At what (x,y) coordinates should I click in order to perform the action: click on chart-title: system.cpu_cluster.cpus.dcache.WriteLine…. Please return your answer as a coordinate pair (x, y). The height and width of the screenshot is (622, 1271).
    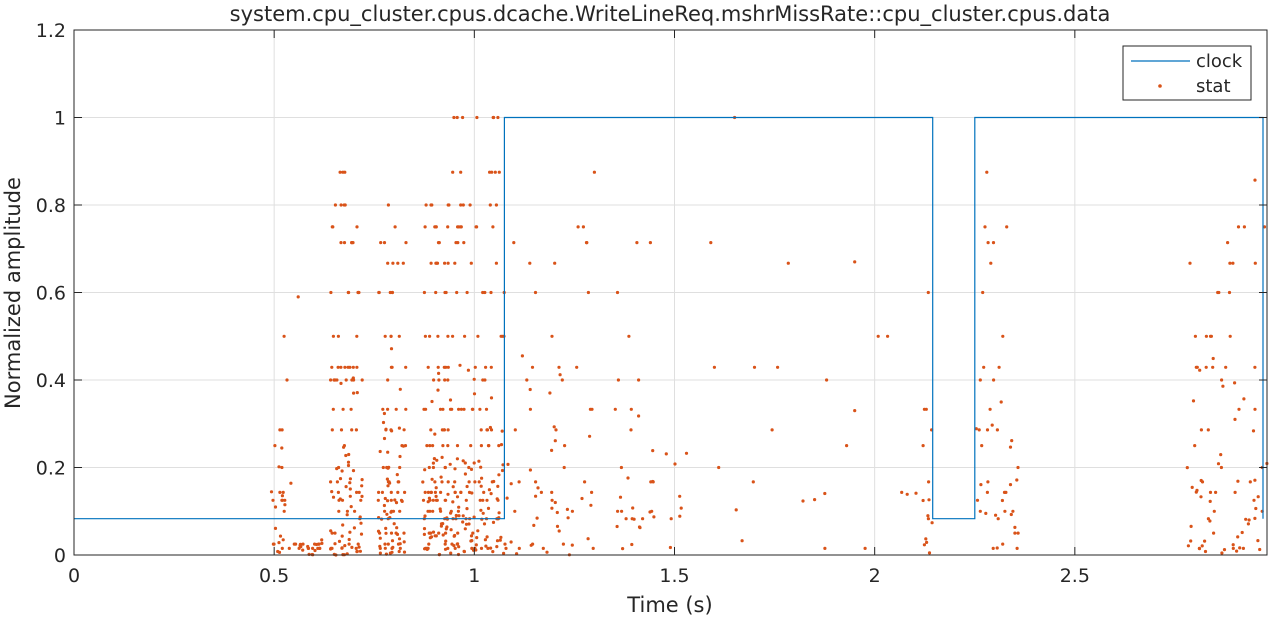
    Looking at the image, I should click on (670, 14).